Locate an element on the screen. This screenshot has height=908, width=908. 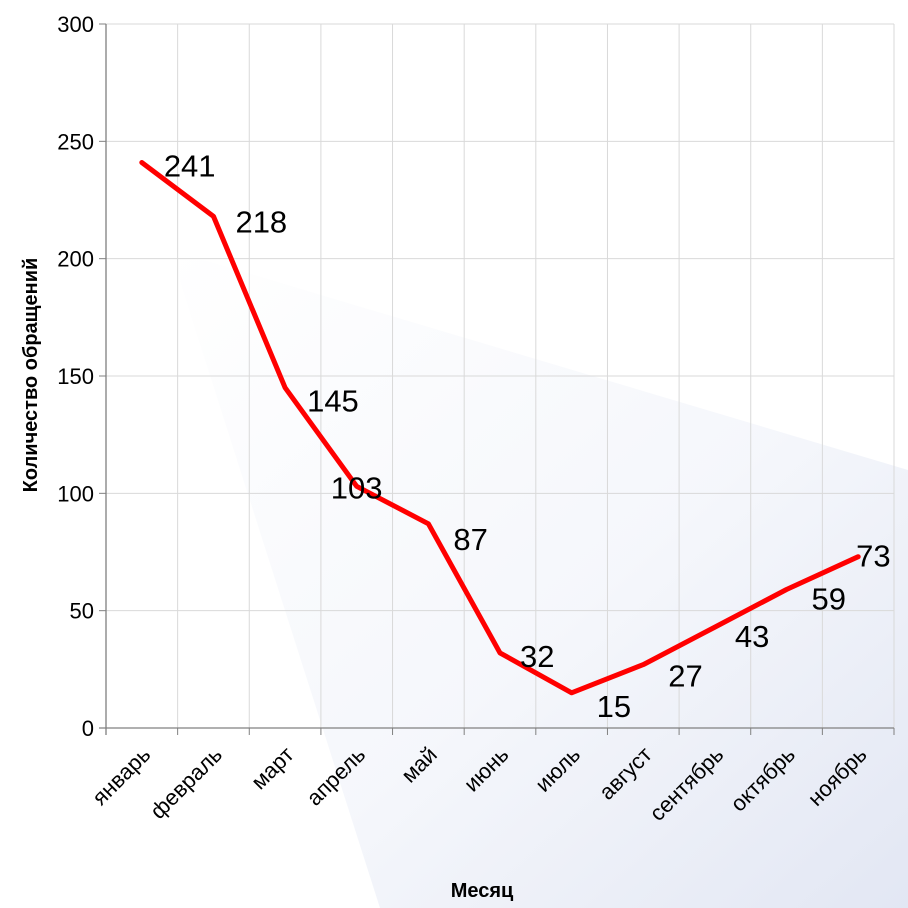
data-label: 15 is located at coordinates (614, 706).